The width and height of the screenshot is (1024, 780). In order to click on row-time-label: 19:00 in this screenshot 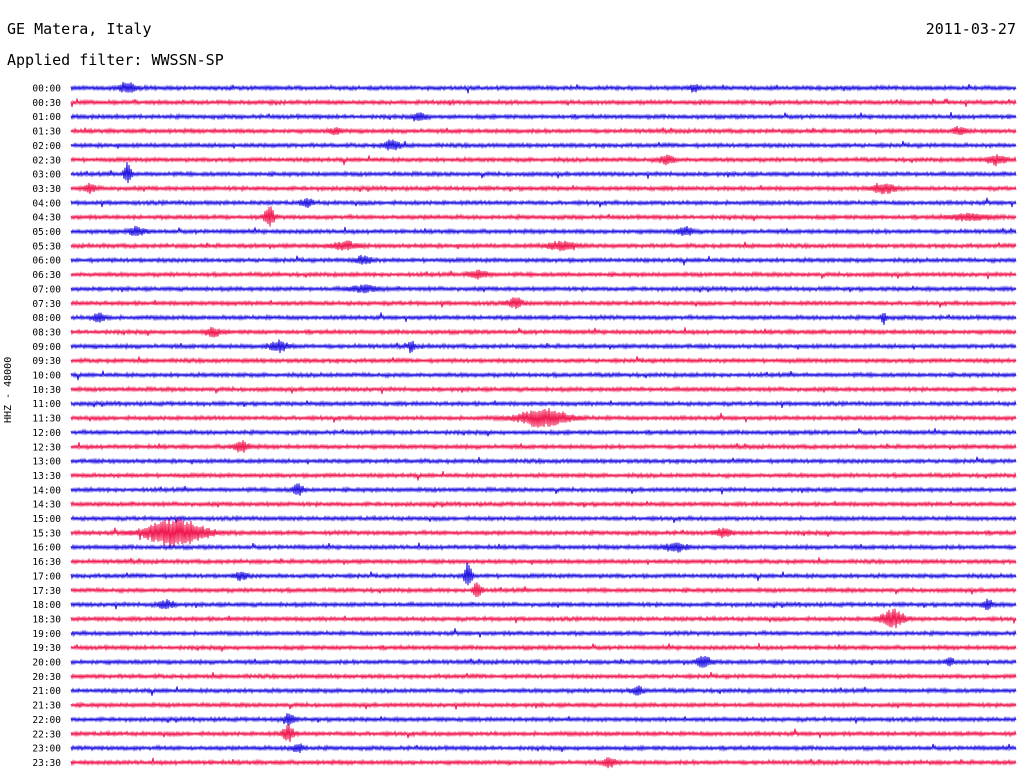, I will do `click(46, 634)`.